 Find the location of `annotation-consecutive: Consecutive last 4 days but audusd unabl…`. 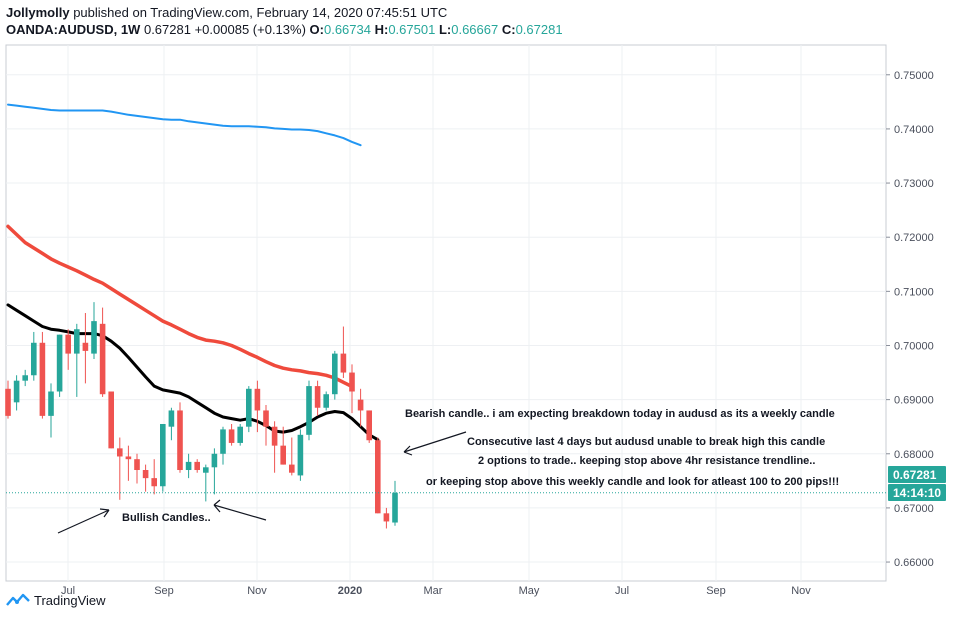

annotation-consecutive: Consecutive last 4 days but audusd unabl… is located at coordinates (646, 442).